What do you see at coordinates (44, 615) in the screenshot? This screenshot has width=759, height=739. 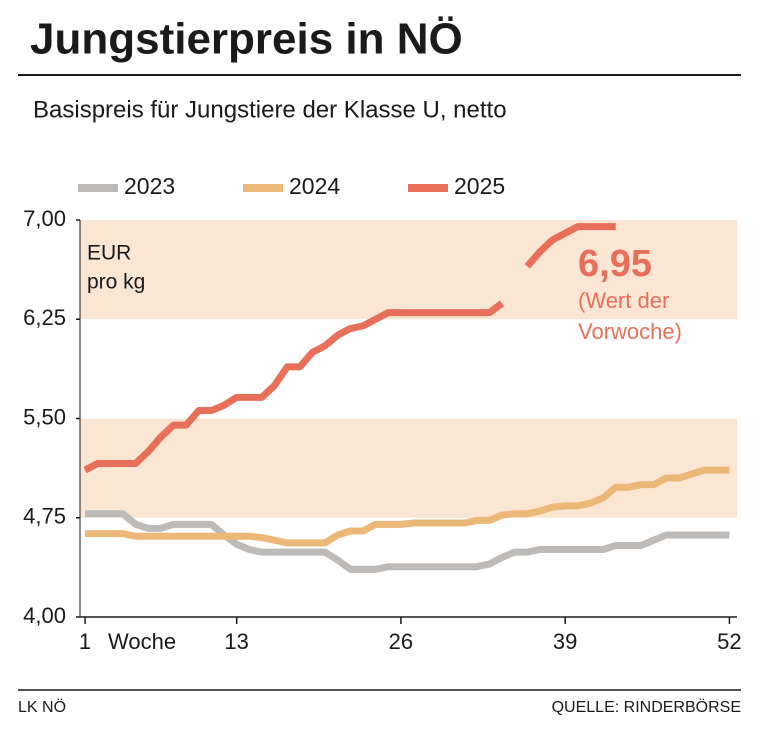 I see `y-tick-label: 4,00` at bounding box center [44, 615].